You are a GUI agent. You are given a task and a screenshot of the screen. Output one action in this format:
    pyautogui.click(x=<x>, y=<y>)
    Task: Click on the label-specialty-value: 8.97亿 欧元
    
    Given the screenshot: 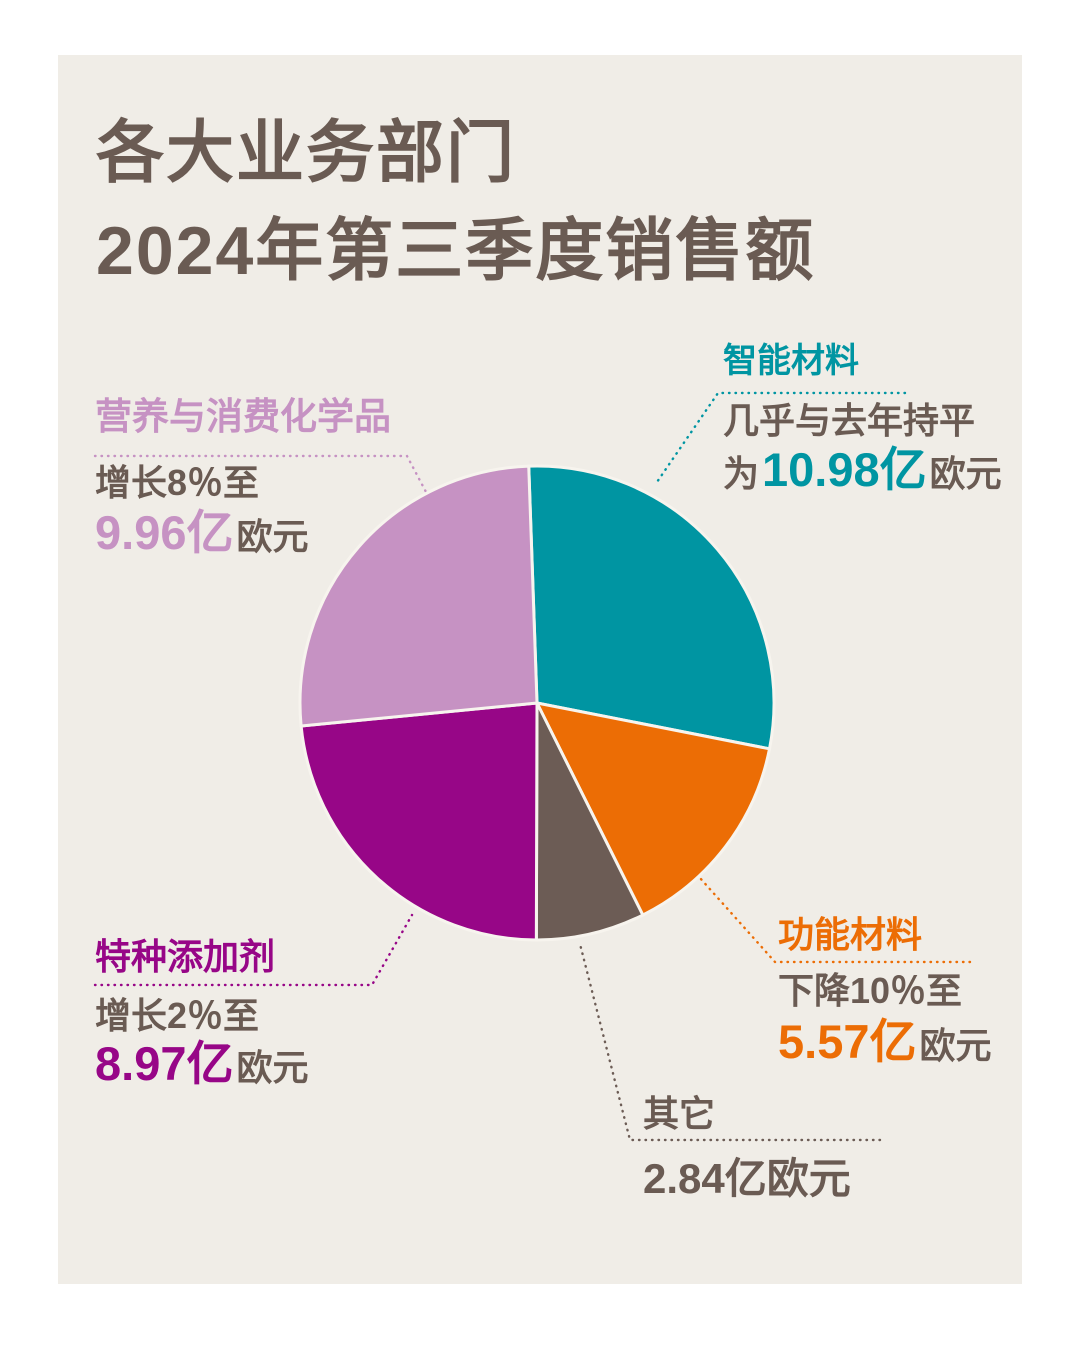 What is the action you would take?
    pyautogui.click(x=202, y=1064)
    